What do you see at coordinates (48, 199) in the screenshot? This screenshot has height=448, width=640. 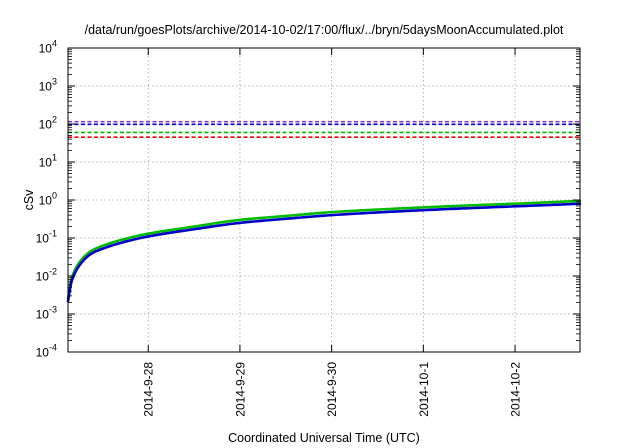 I see `y-tick-label: 10⁰` at bounding box center [48, 199].